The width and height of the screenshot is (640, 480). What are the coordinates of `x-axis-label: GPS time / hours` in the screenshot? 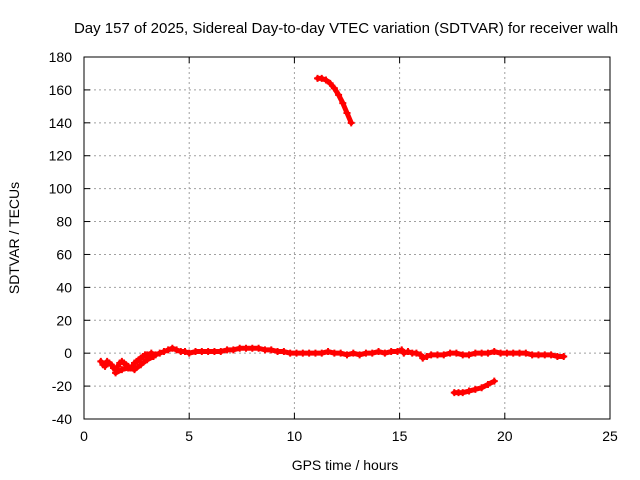 It's located at (345, 465).